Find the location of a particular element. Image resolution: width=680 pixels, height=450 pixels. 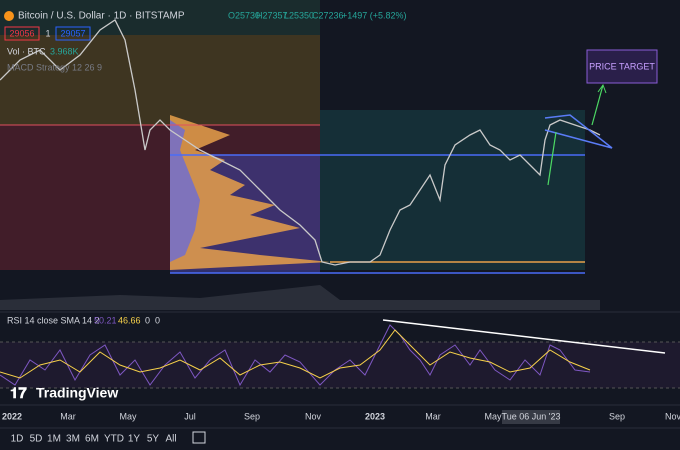

volume-bars is located at coordinates (300, 297).